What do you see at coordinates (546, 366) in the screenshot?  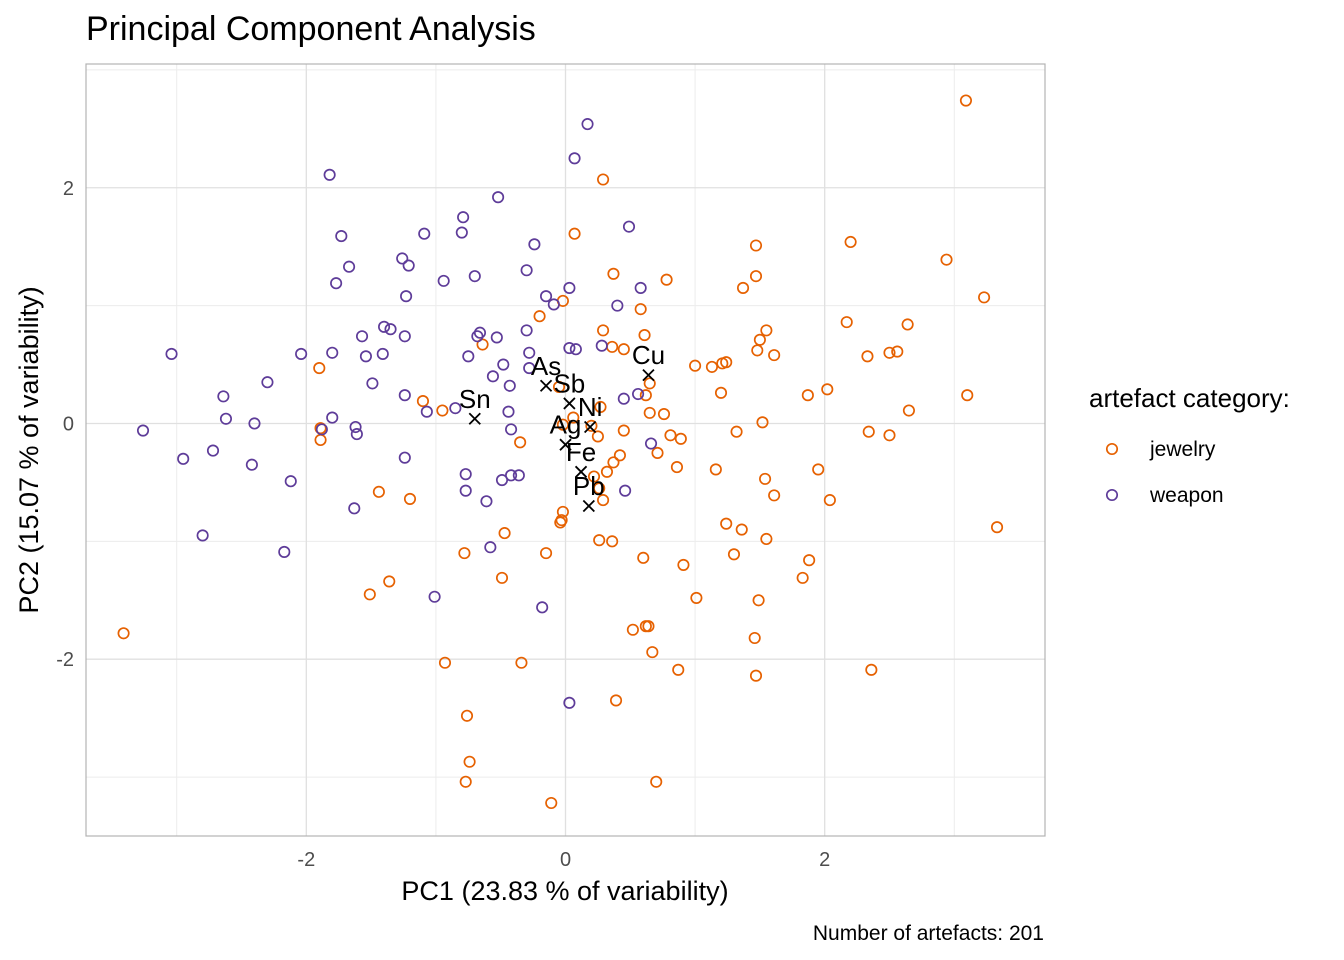 I see `variable-label-as: As` at bounding box center [546, 366].